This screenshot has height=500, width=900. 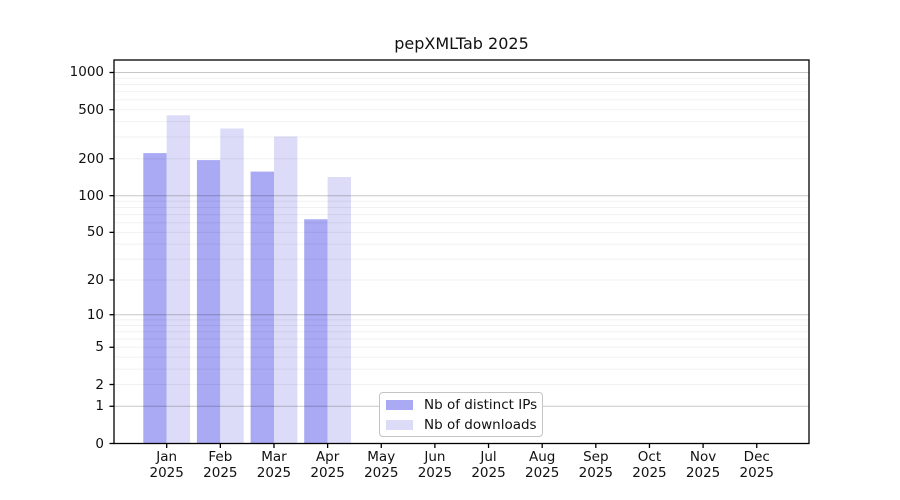 What do you see at coordinates (399, 424) in the screenshot?
I see `legend-swatch-downloads-icon` at bounding box center [399, 424].